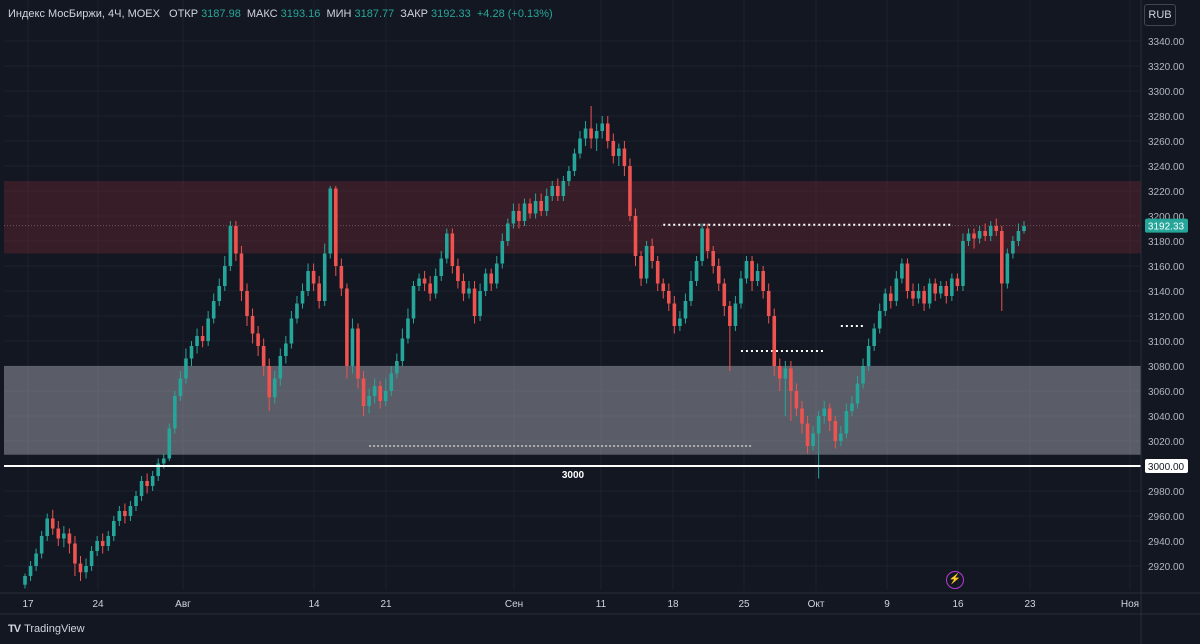 This screenshot has height=644, width=1200. Describe the element at coordinates (572, 473) in the screenshot. I see `horizontal-line-3000: 3000` at that location.